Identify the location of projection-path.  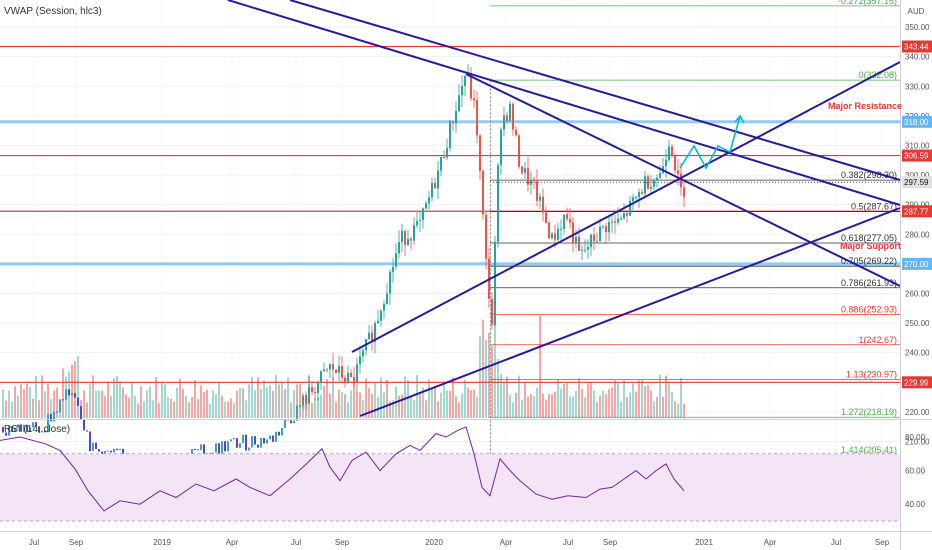
(710, 142).